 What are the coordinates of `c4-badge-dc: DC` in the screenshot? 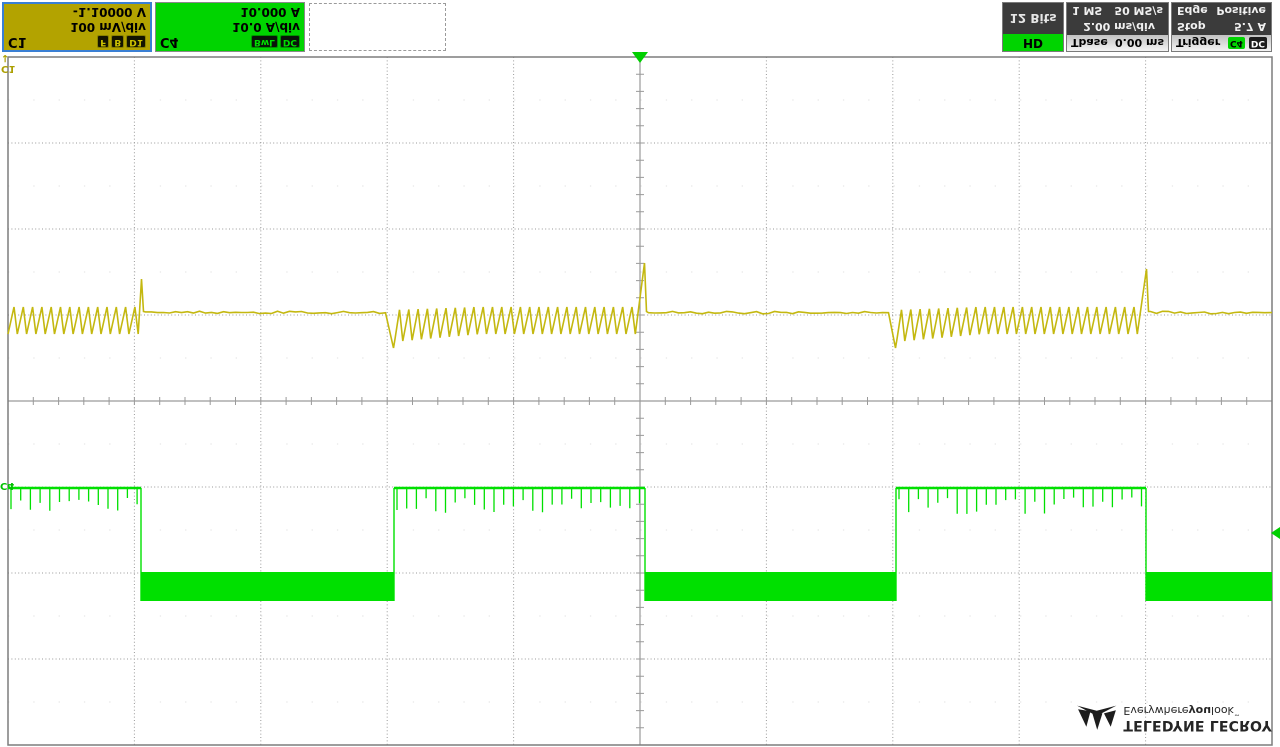 It's located at (289, 42).